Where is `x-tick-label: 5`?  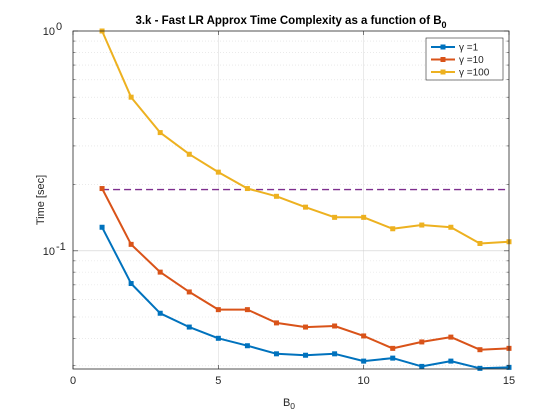
x-tick-label: 5 is located at coordinates (218, 381).